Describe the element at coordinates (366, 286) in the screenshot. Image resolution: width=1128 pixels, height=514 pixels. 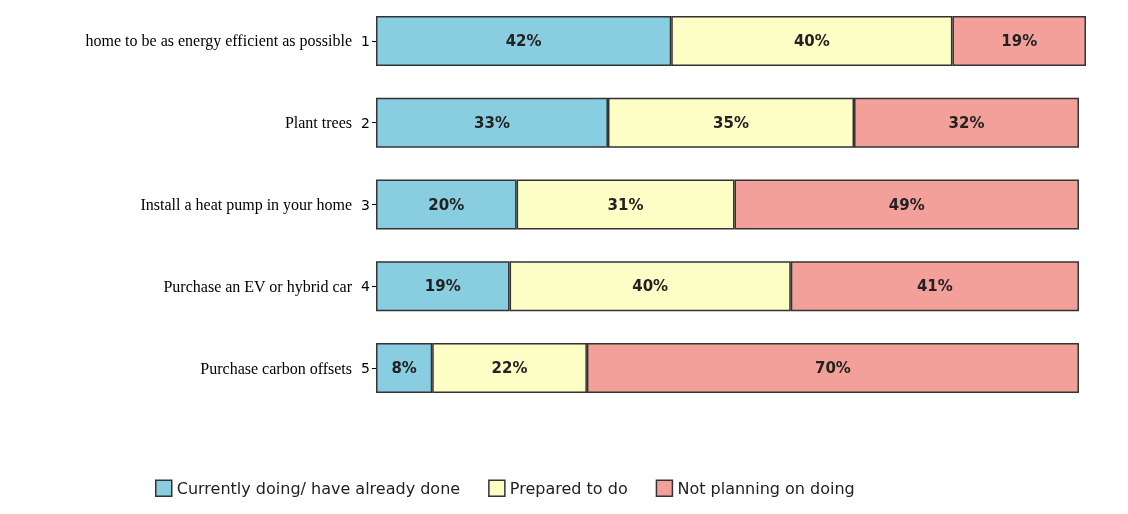
I see `text: 4` at that location.